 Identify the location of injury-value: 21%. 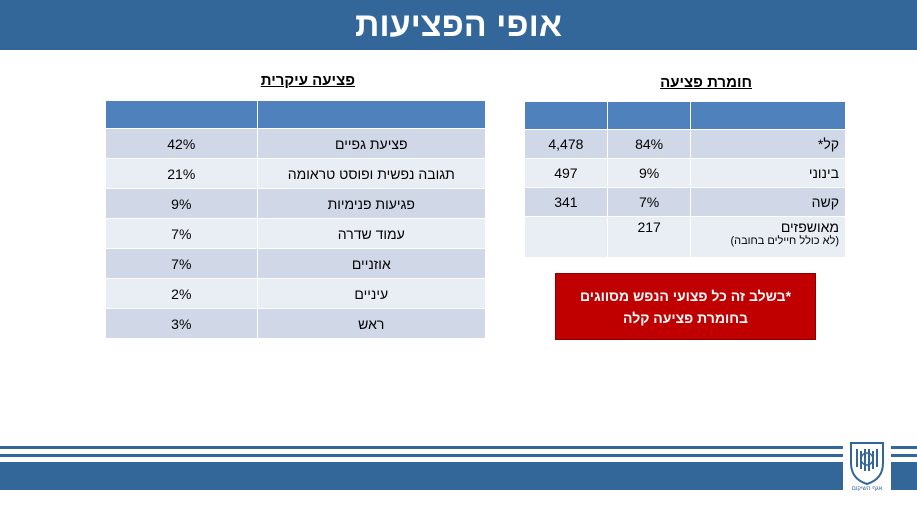
(181, 173).